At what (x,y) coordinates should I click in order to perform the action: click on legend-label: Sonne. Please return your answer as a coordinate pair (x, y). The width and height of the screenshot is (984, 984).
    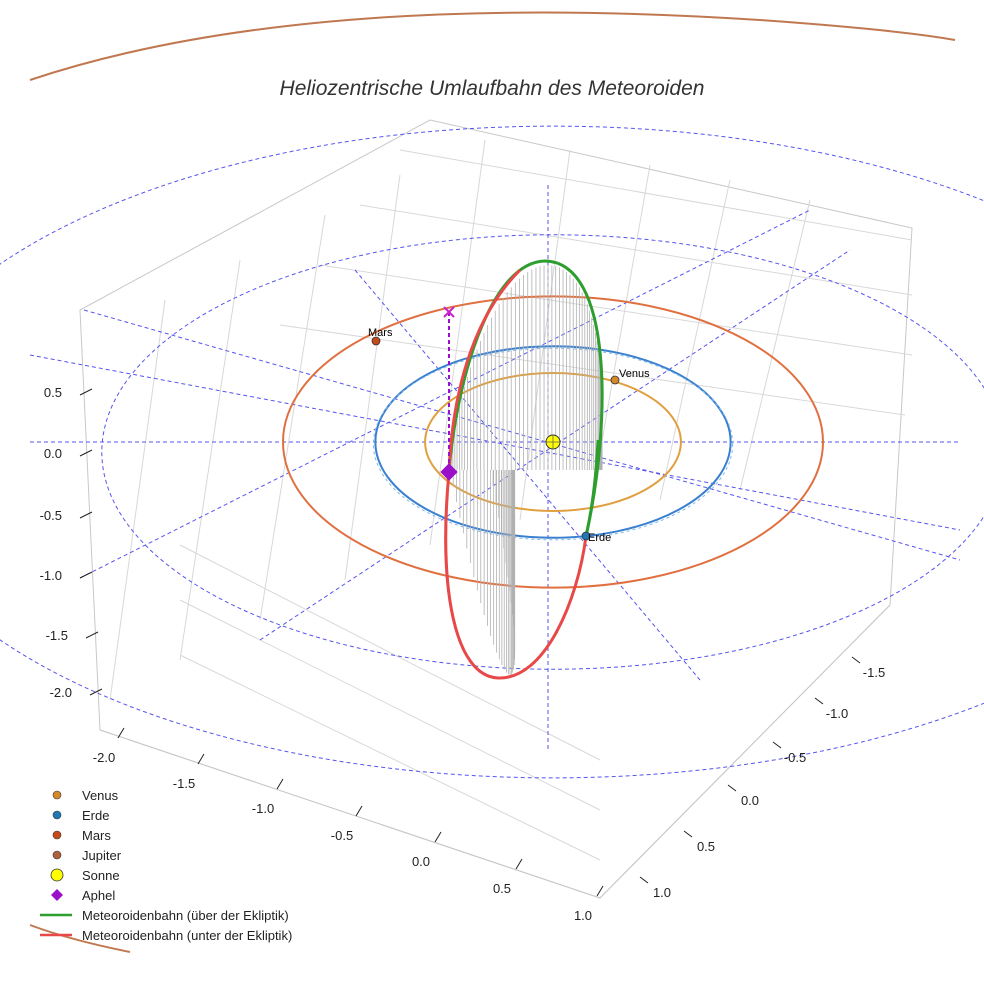
    Looking at the image, I should click on (101, 875).